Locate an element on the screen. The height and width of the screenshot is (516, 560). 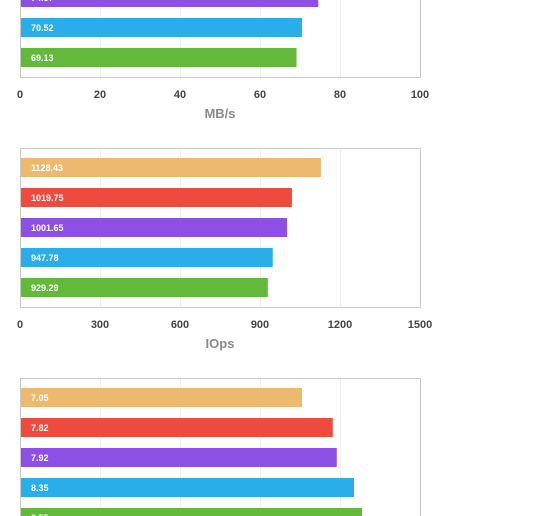
x-tick-label: 60 is located at coordinates (260, 95).